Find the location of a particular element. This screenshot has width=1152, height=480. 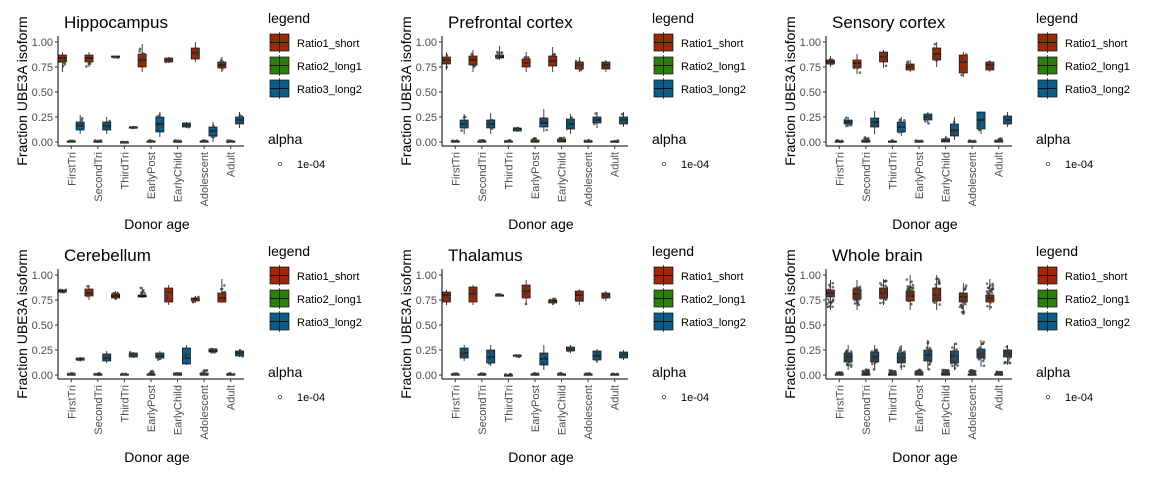

alpha-legend-point is located at coordinates (663, 163).